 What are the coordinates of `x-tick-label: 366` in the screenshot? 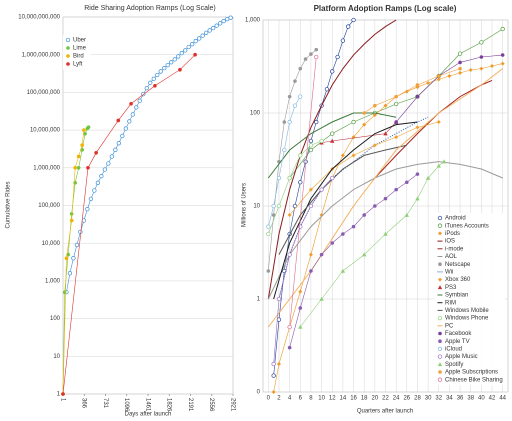 It's located at (84, 403).